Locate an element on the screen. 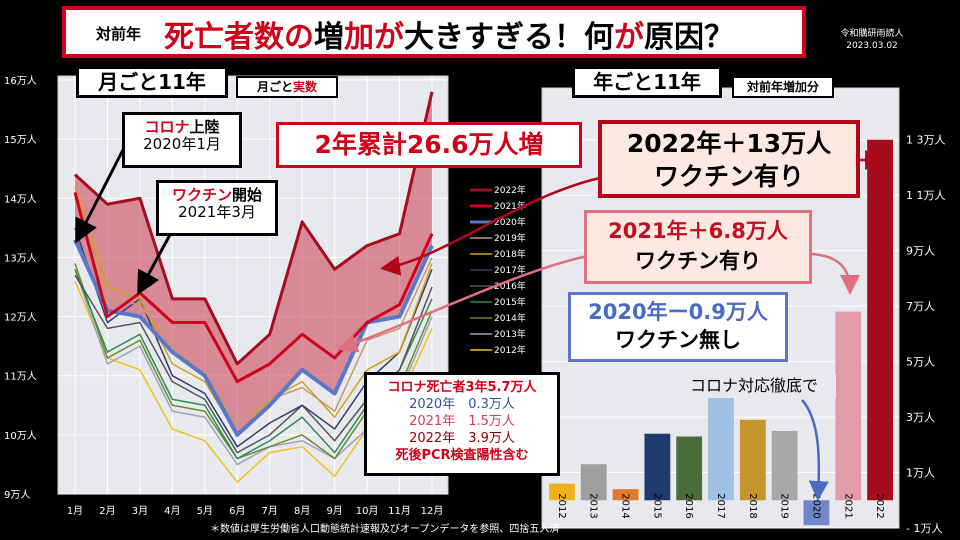 The height and width of the screenshot is (540, 960). note-2020: コロナ対応徹底で is located at coordinates (754, 386).